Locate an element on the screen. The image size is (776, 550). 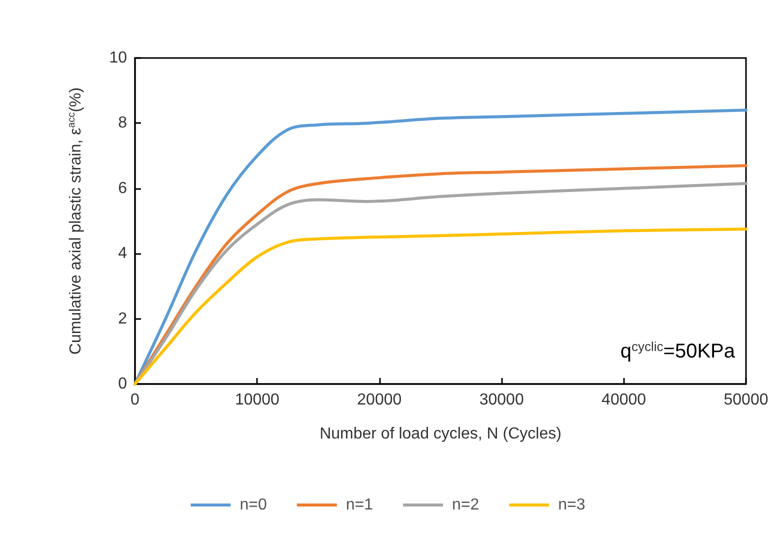
y-tick-label: 6 is located at coordinates (123, 188).